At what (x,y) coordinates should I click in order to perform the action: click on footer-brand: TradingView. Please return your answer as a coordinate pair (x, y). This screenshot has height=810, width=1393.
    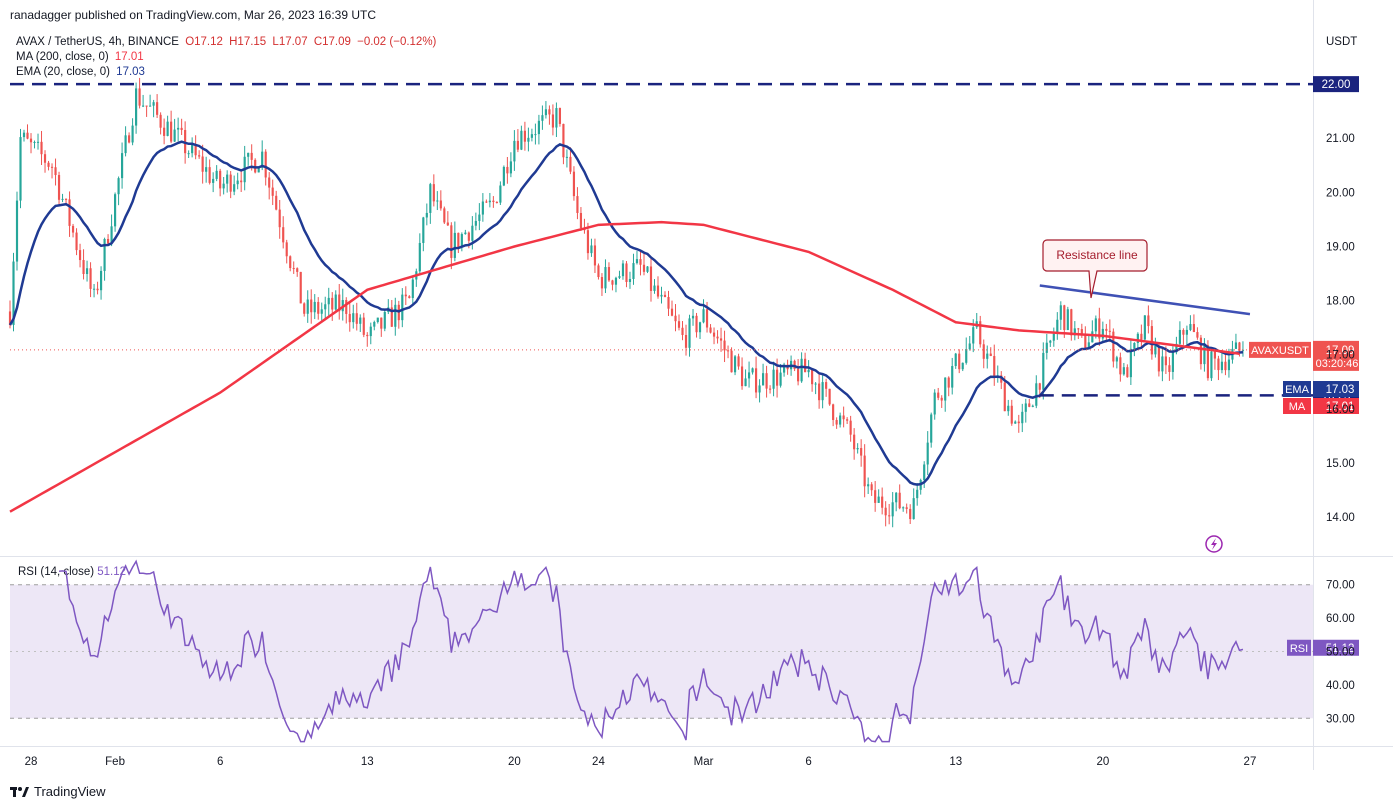
    Looking at the image, I should click on (70, 791).